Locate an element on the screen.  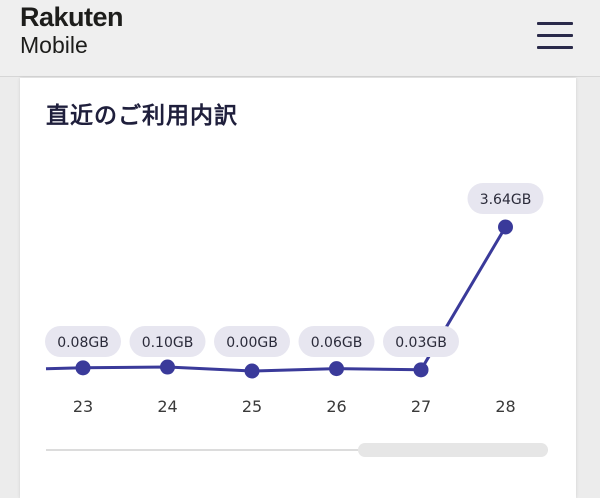
data-label: 0.08GB is located at coordinates (83, 343).